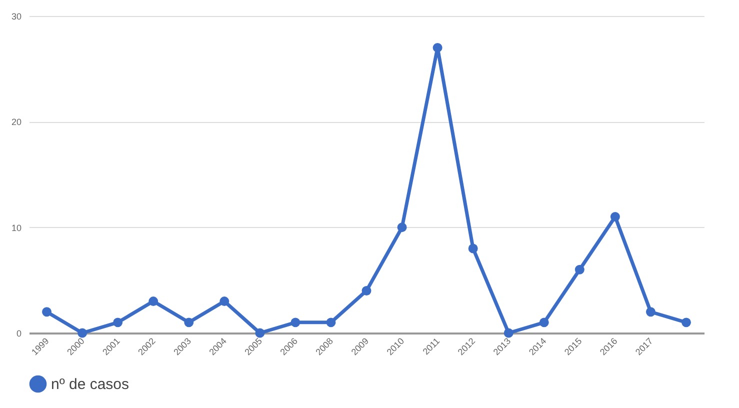 Image resolution: width=739 pixels, height=408 pixels. Describe the element at coordinates (16, 122) in the screenshot. I see `y-tick-label: 20` at that location.